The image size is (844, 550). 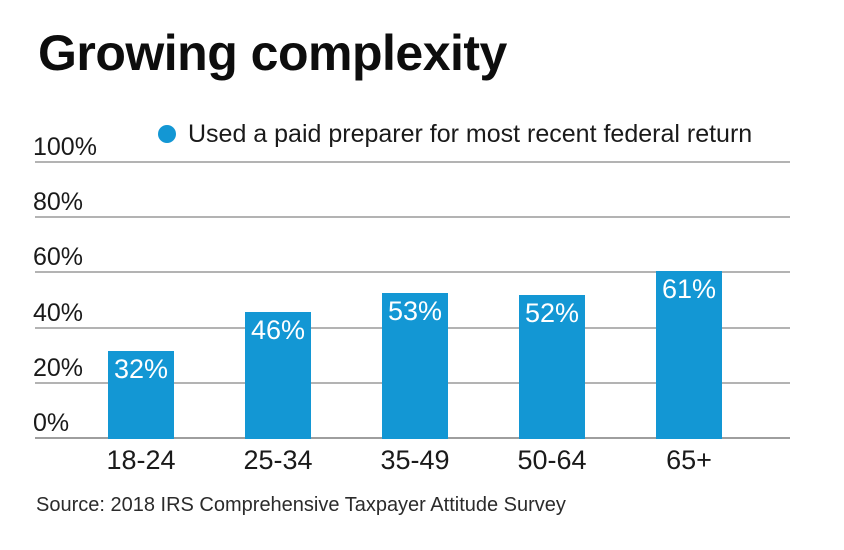 I want to click on bar: 61%, so click(x=689, y=355).